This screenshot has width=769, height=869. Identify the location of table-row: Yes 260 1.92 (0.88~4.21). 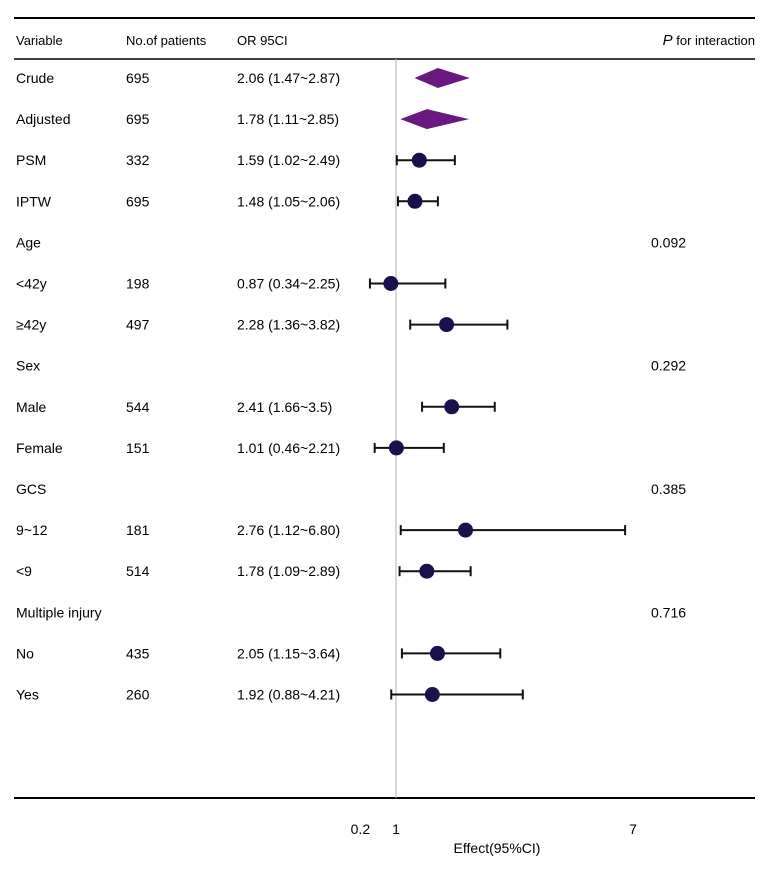
(270, 695).